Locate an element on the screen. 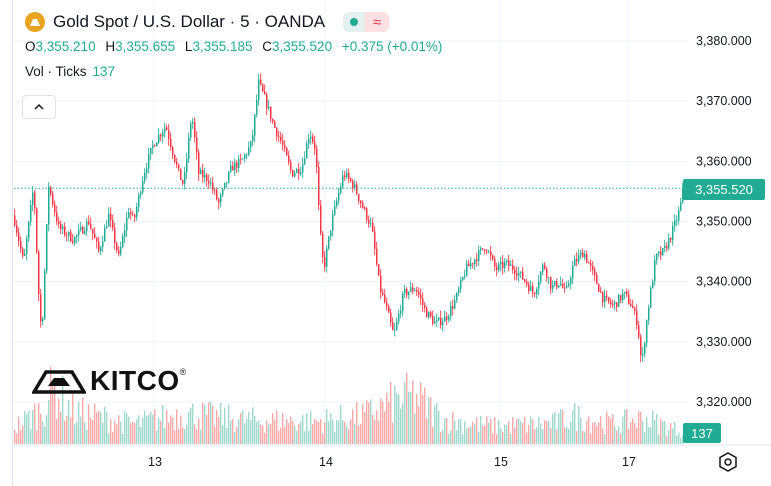 This screenshot has width=771, height=486. x-tick-label: 13 is located at coordinates (155, 462).